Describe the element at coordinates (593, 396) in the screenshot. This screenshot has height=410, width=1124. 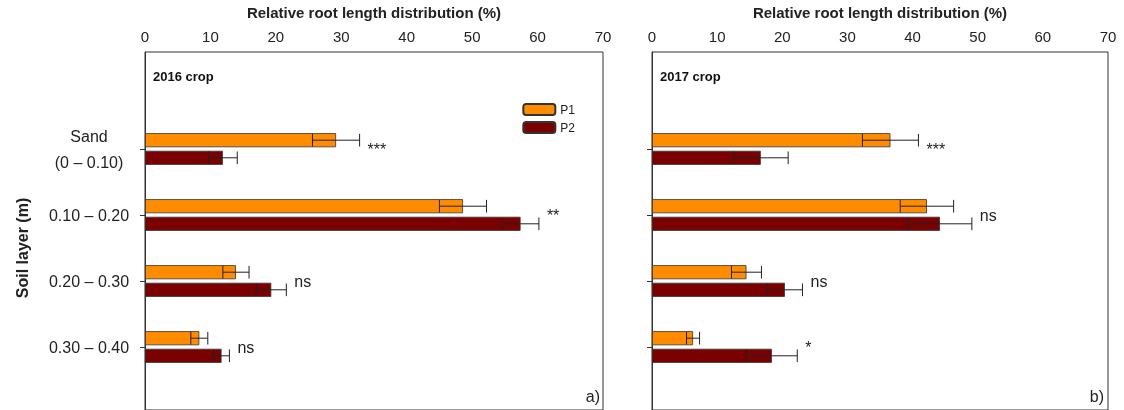
I see `text: a)` at that location.